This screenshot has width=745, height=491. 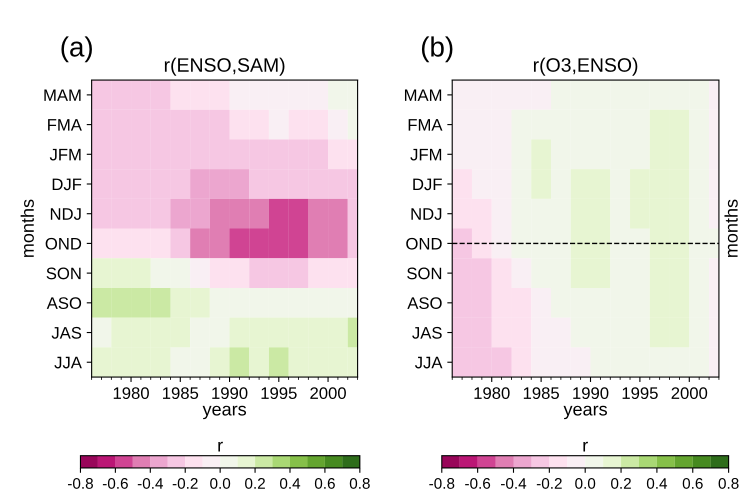 I want to click on text: (b), so click(x=437, y=49).